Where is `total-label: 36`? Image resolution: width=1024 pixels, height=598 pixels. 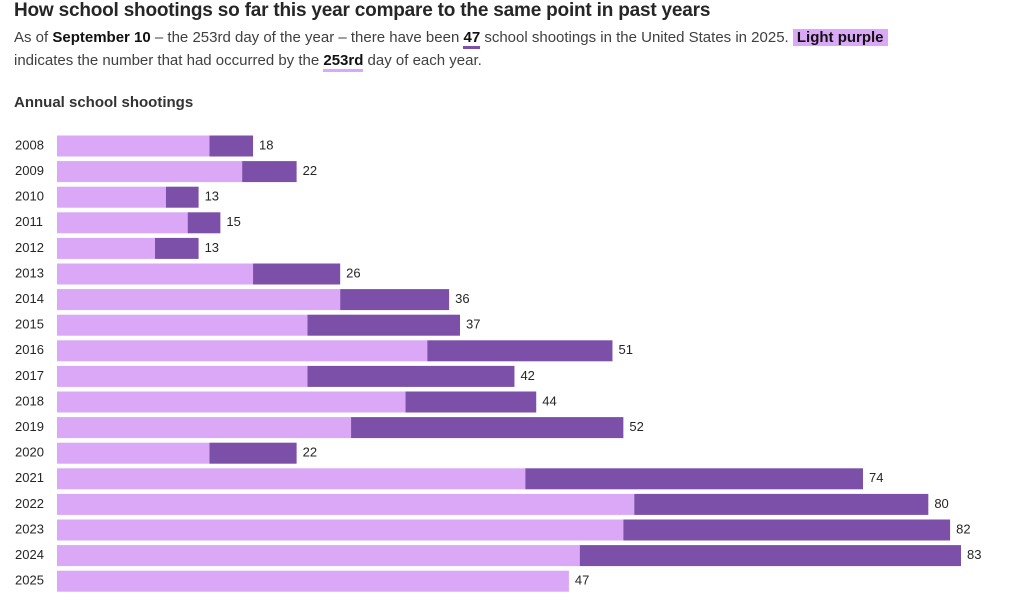
total-label: 36 is located at coordinates (462, 298).